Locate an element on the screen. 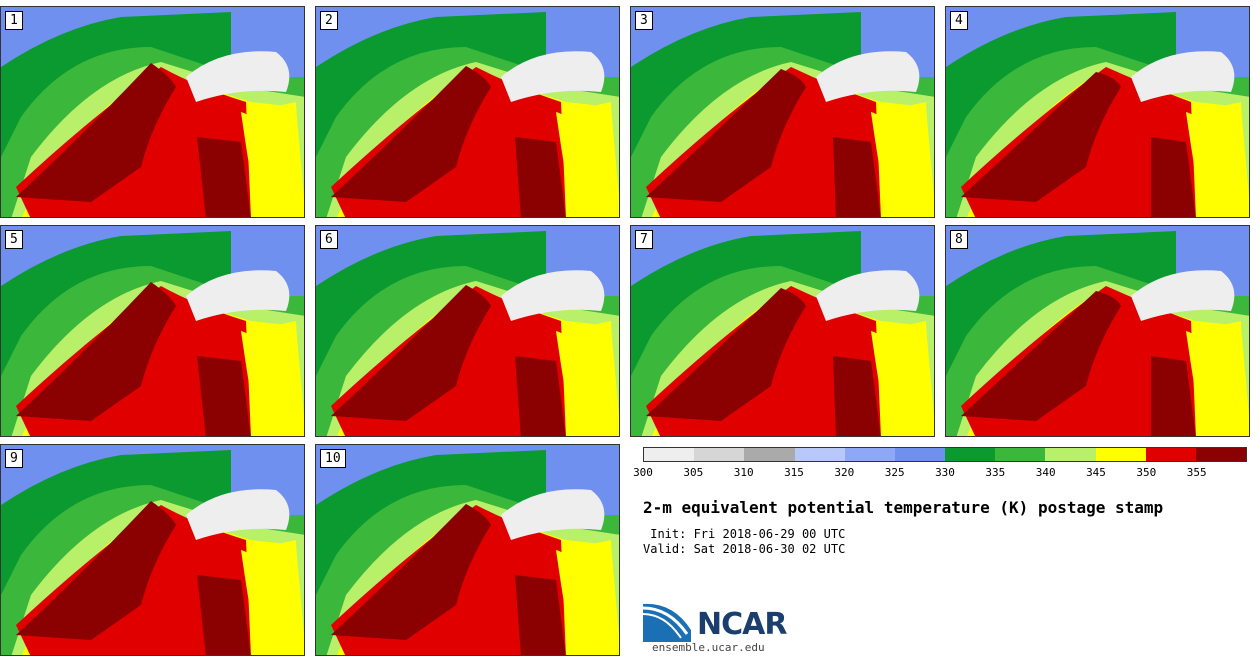 The image size is (1260, 657). map-panel-7: 7 is located at coordinates (782, 331).